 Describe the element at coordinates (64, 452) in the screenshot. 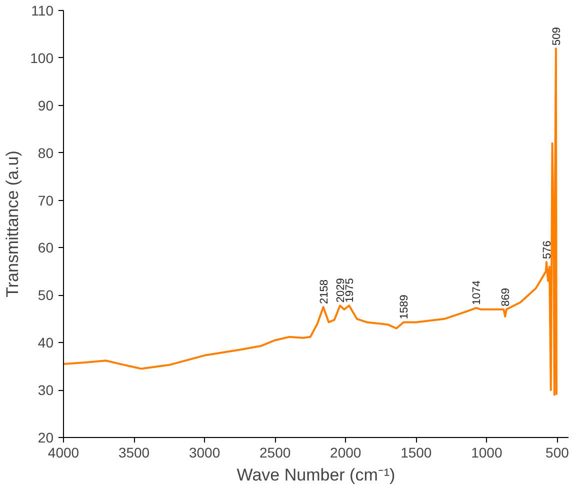

I see `x-tick-label: 4000` at that location.